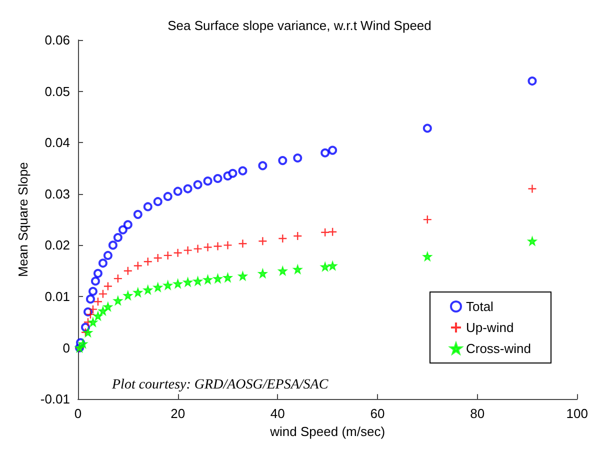  Describe the element at coordinates (577, 414) in the screenshot. I see `x-tick-label: 100` at that location.